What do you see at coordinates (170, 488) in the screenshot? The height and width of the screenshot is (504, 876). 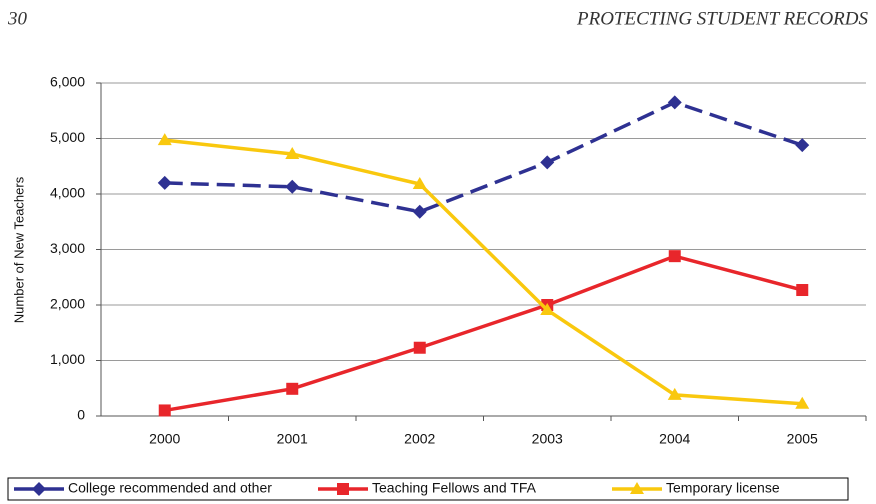 I see `legend-label: College recommended and other` at bounding box center [170, 488].